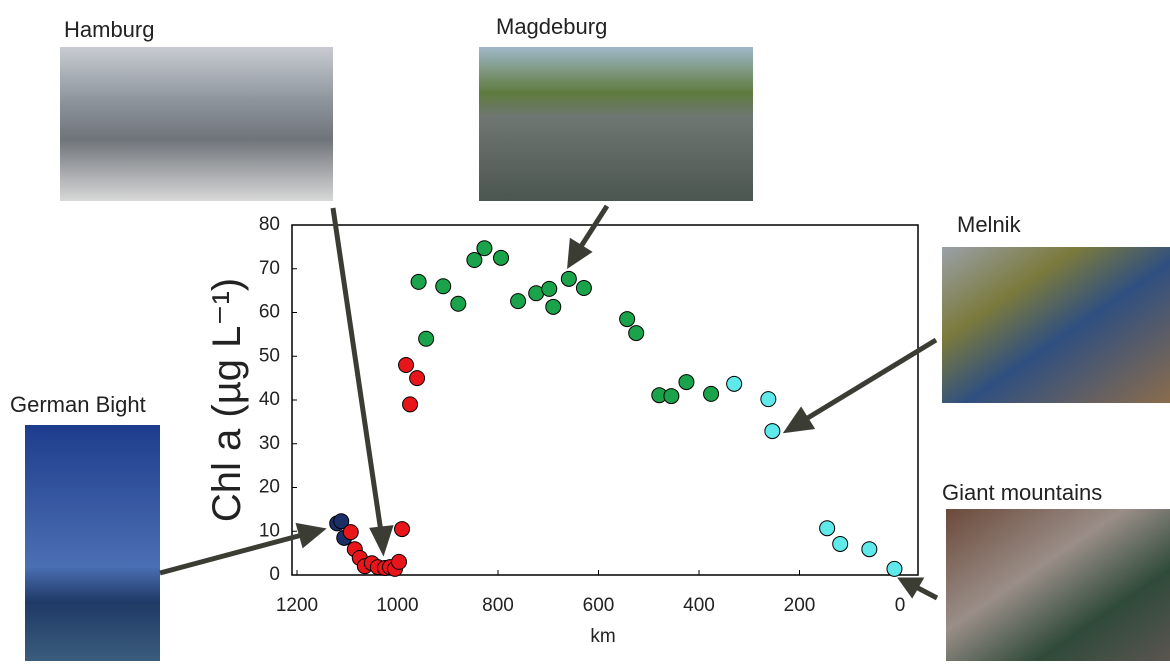 Image resolution: width=1170 pixels, height=666 pixels. Describe the element at coordinates (227, 400) in the screenshot. I see `y-axis-label: Chl a (µg L⁻¹)` at that location.